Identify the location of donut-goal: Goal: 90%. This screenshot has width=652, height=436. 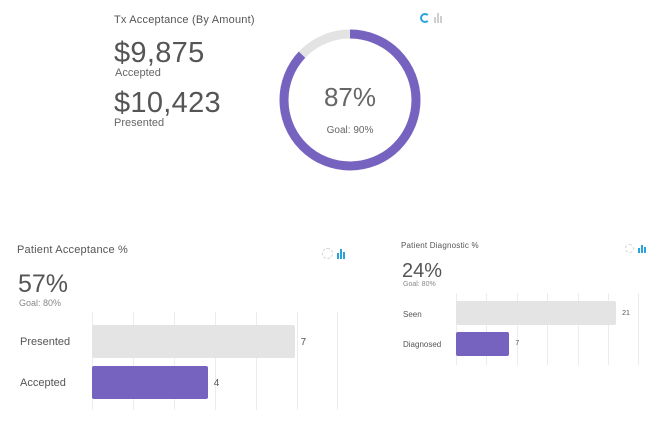
(350, 130).